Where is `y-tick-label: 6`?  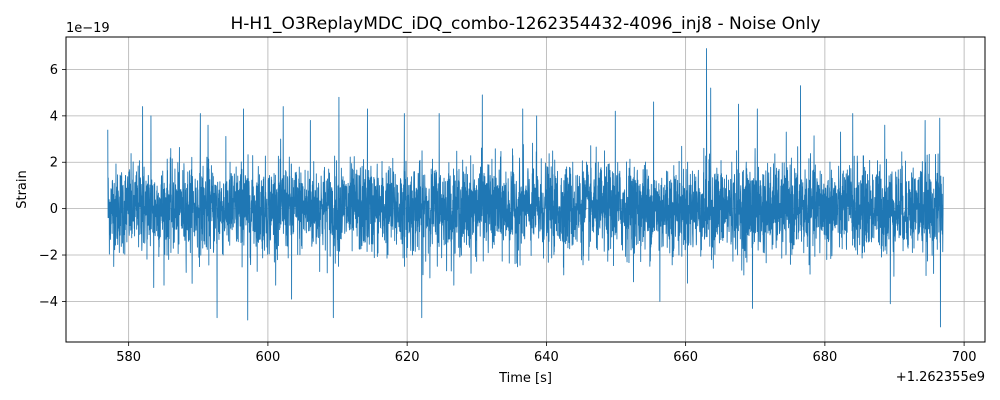
y-tick-label: 6 is located at coordinates (54, 70).